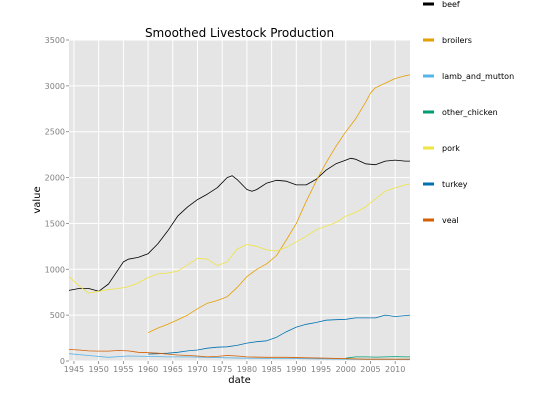 This screenshot has width=550, height=400. What do you see at coordinates (74, 369) in the screenshot?
I see `x-tick-label: 1945` at bounding box center [74, 369].